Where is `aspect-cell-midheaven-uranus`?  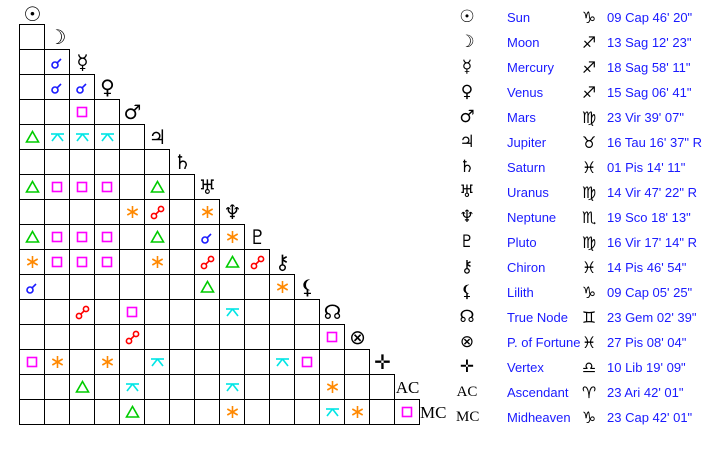
aspect-cell-midheaven-uranus is located at coordinates (207, 412).